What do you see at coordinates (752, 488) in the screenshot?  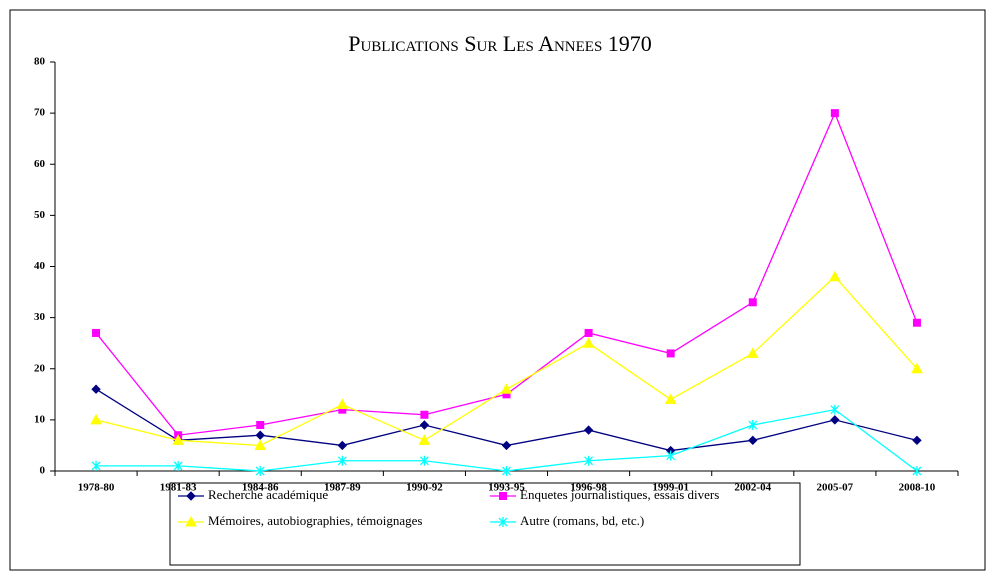 I see `x-tick-label: 2002-04` at bounding box center [752, 488].